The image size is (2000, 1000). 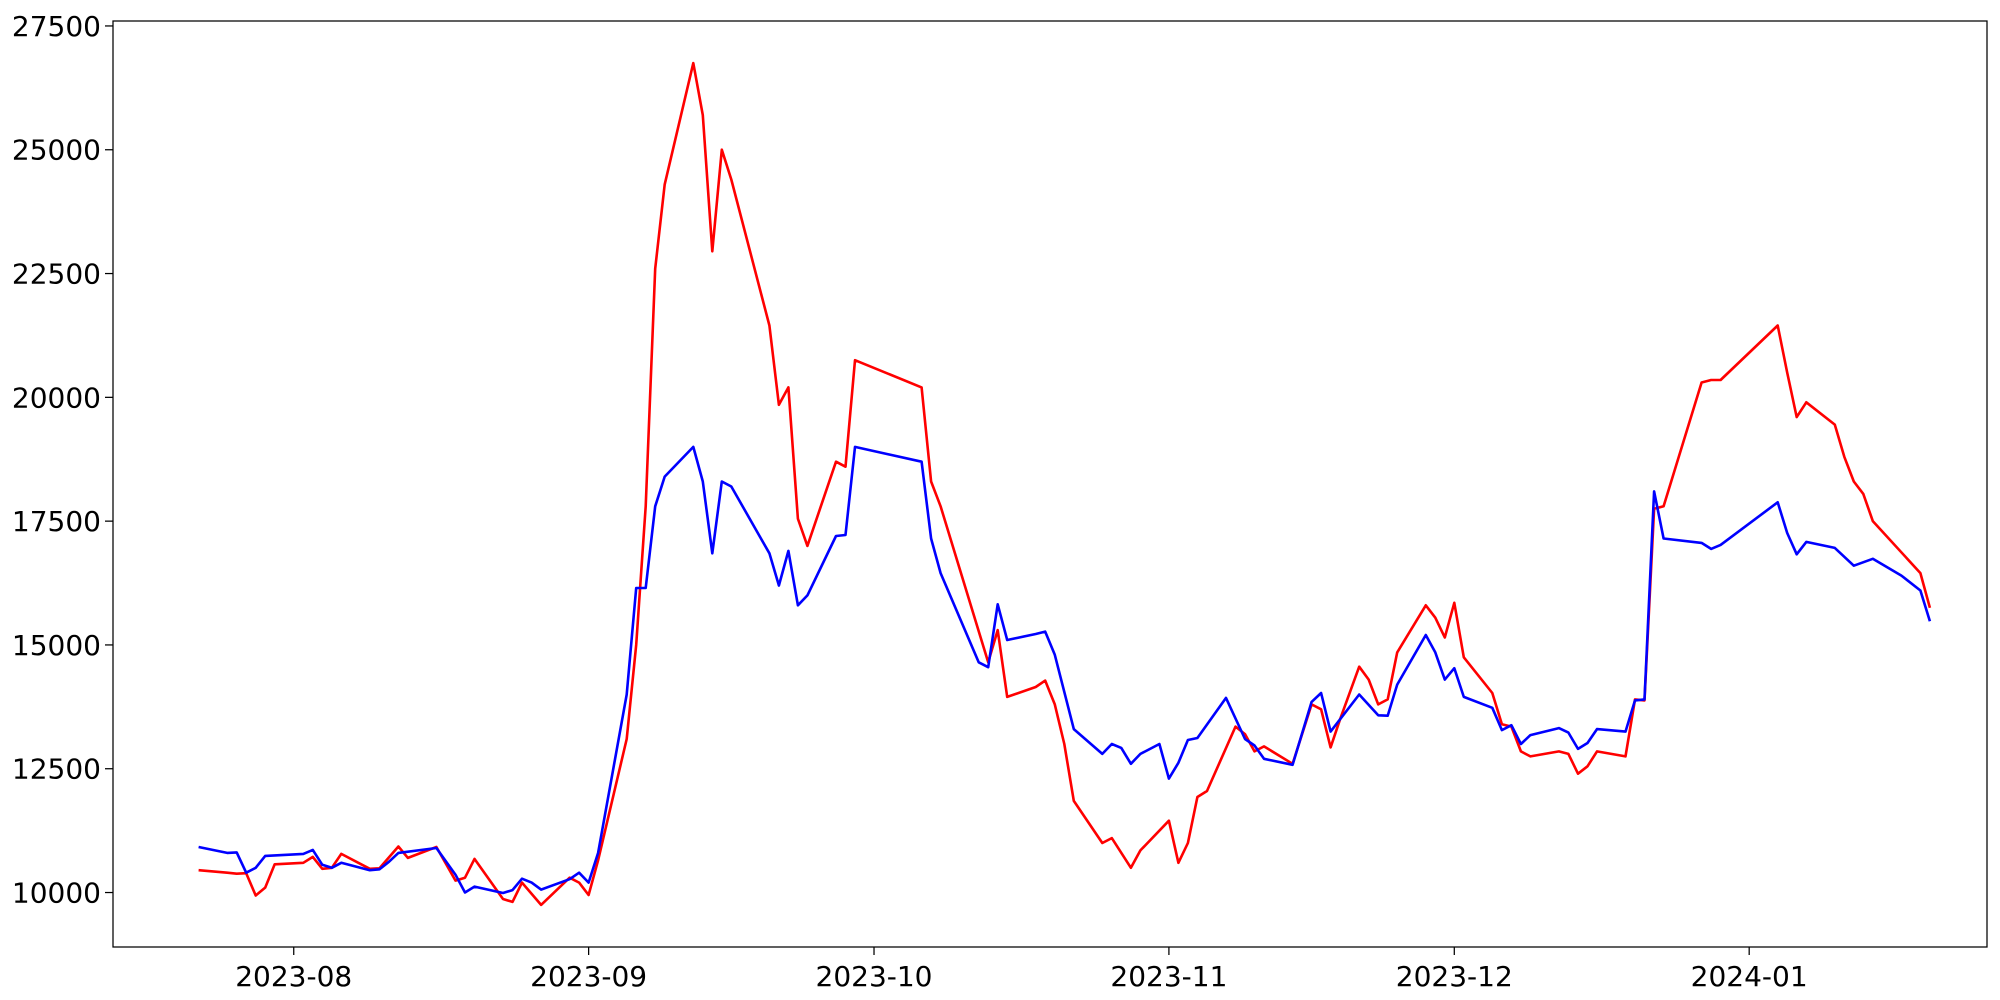 I want to click on x-tick-label: 2023-09, so click(x=588, y=976).